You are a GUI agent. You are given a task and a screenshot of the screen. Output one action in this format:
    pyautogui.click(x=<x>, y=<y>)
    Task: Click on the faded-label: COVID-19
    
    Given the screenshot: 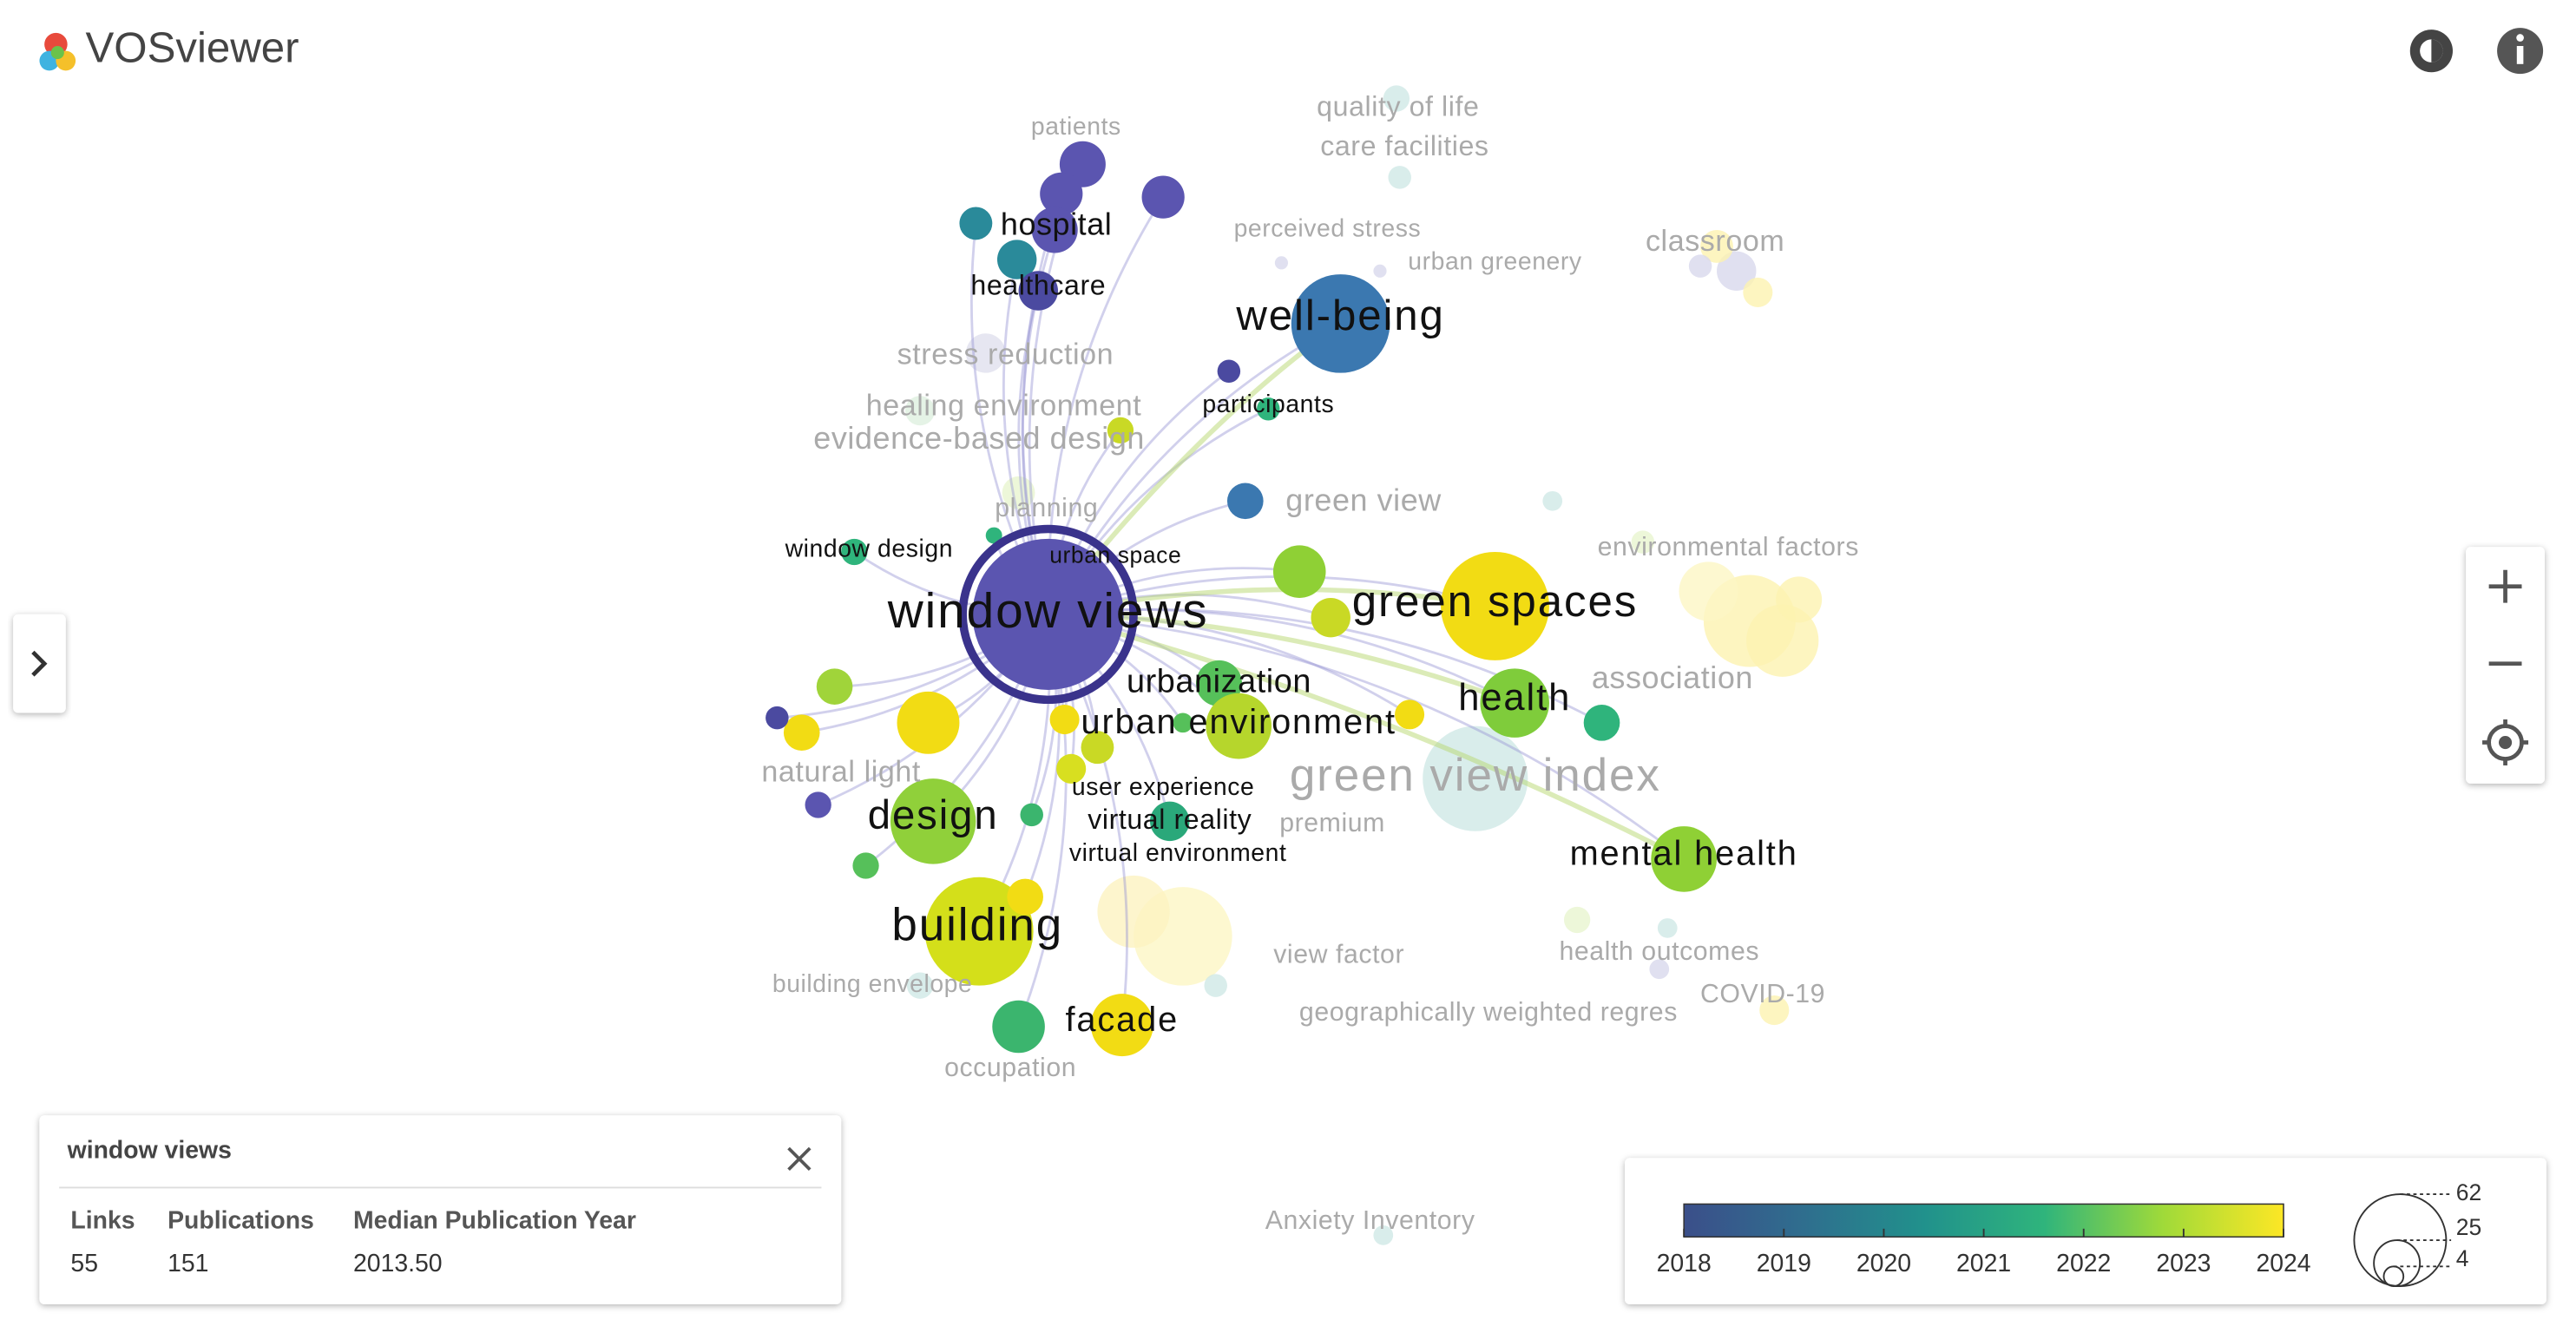 What is the action you would take?
    pyautogui.click(x=1762, y=994)
    